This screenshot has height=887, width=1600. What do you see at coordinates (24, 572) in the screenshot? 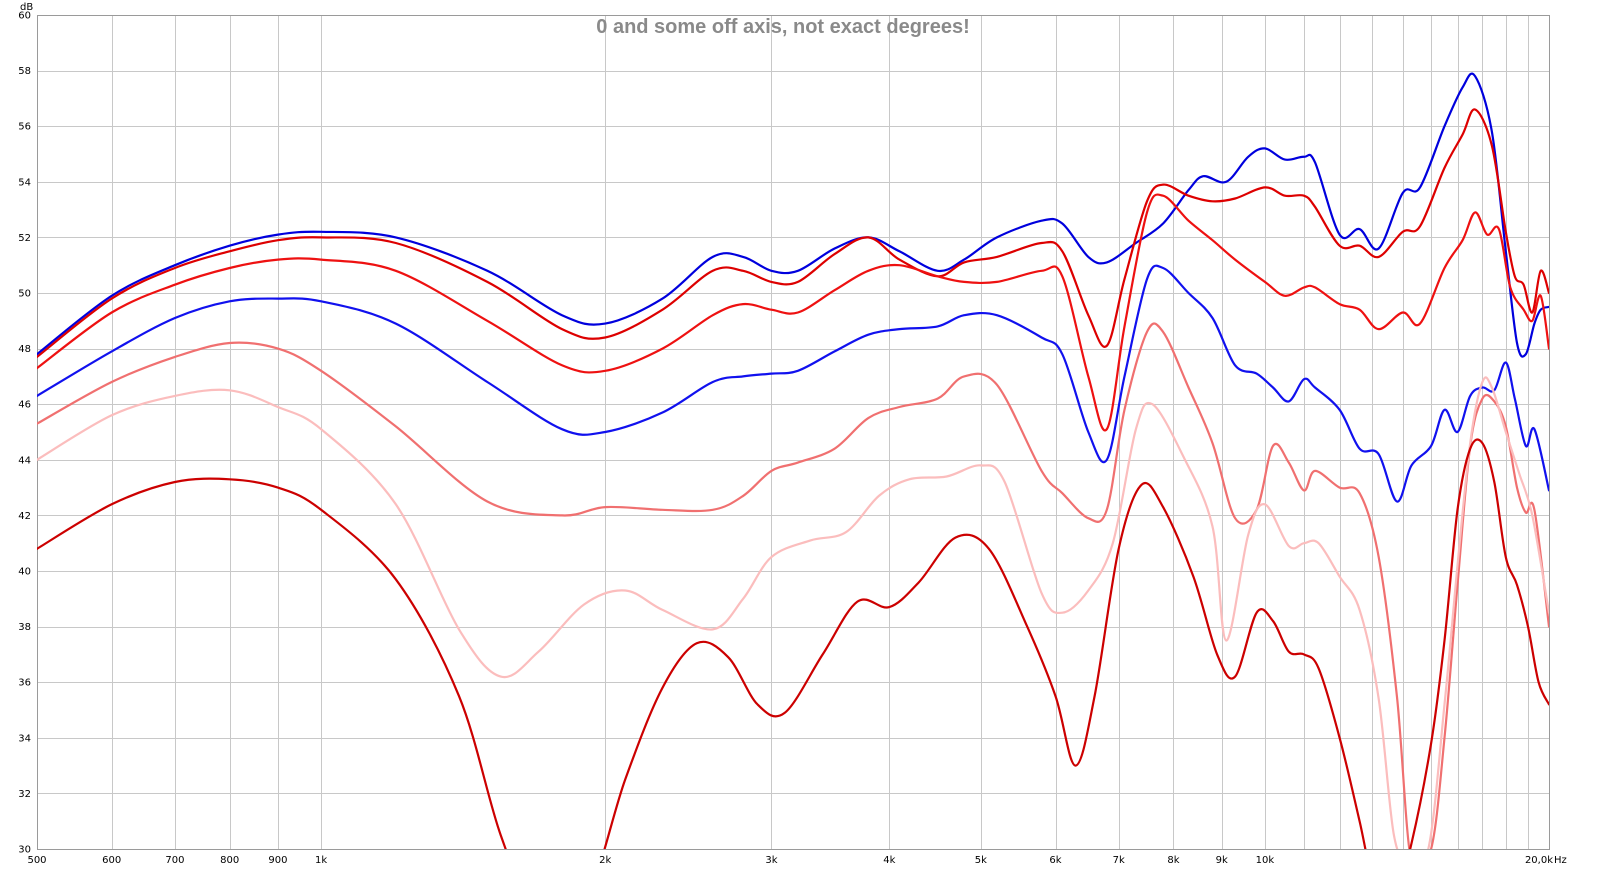
I see `y-tick-label: 40` at bounding box center [24, 572].